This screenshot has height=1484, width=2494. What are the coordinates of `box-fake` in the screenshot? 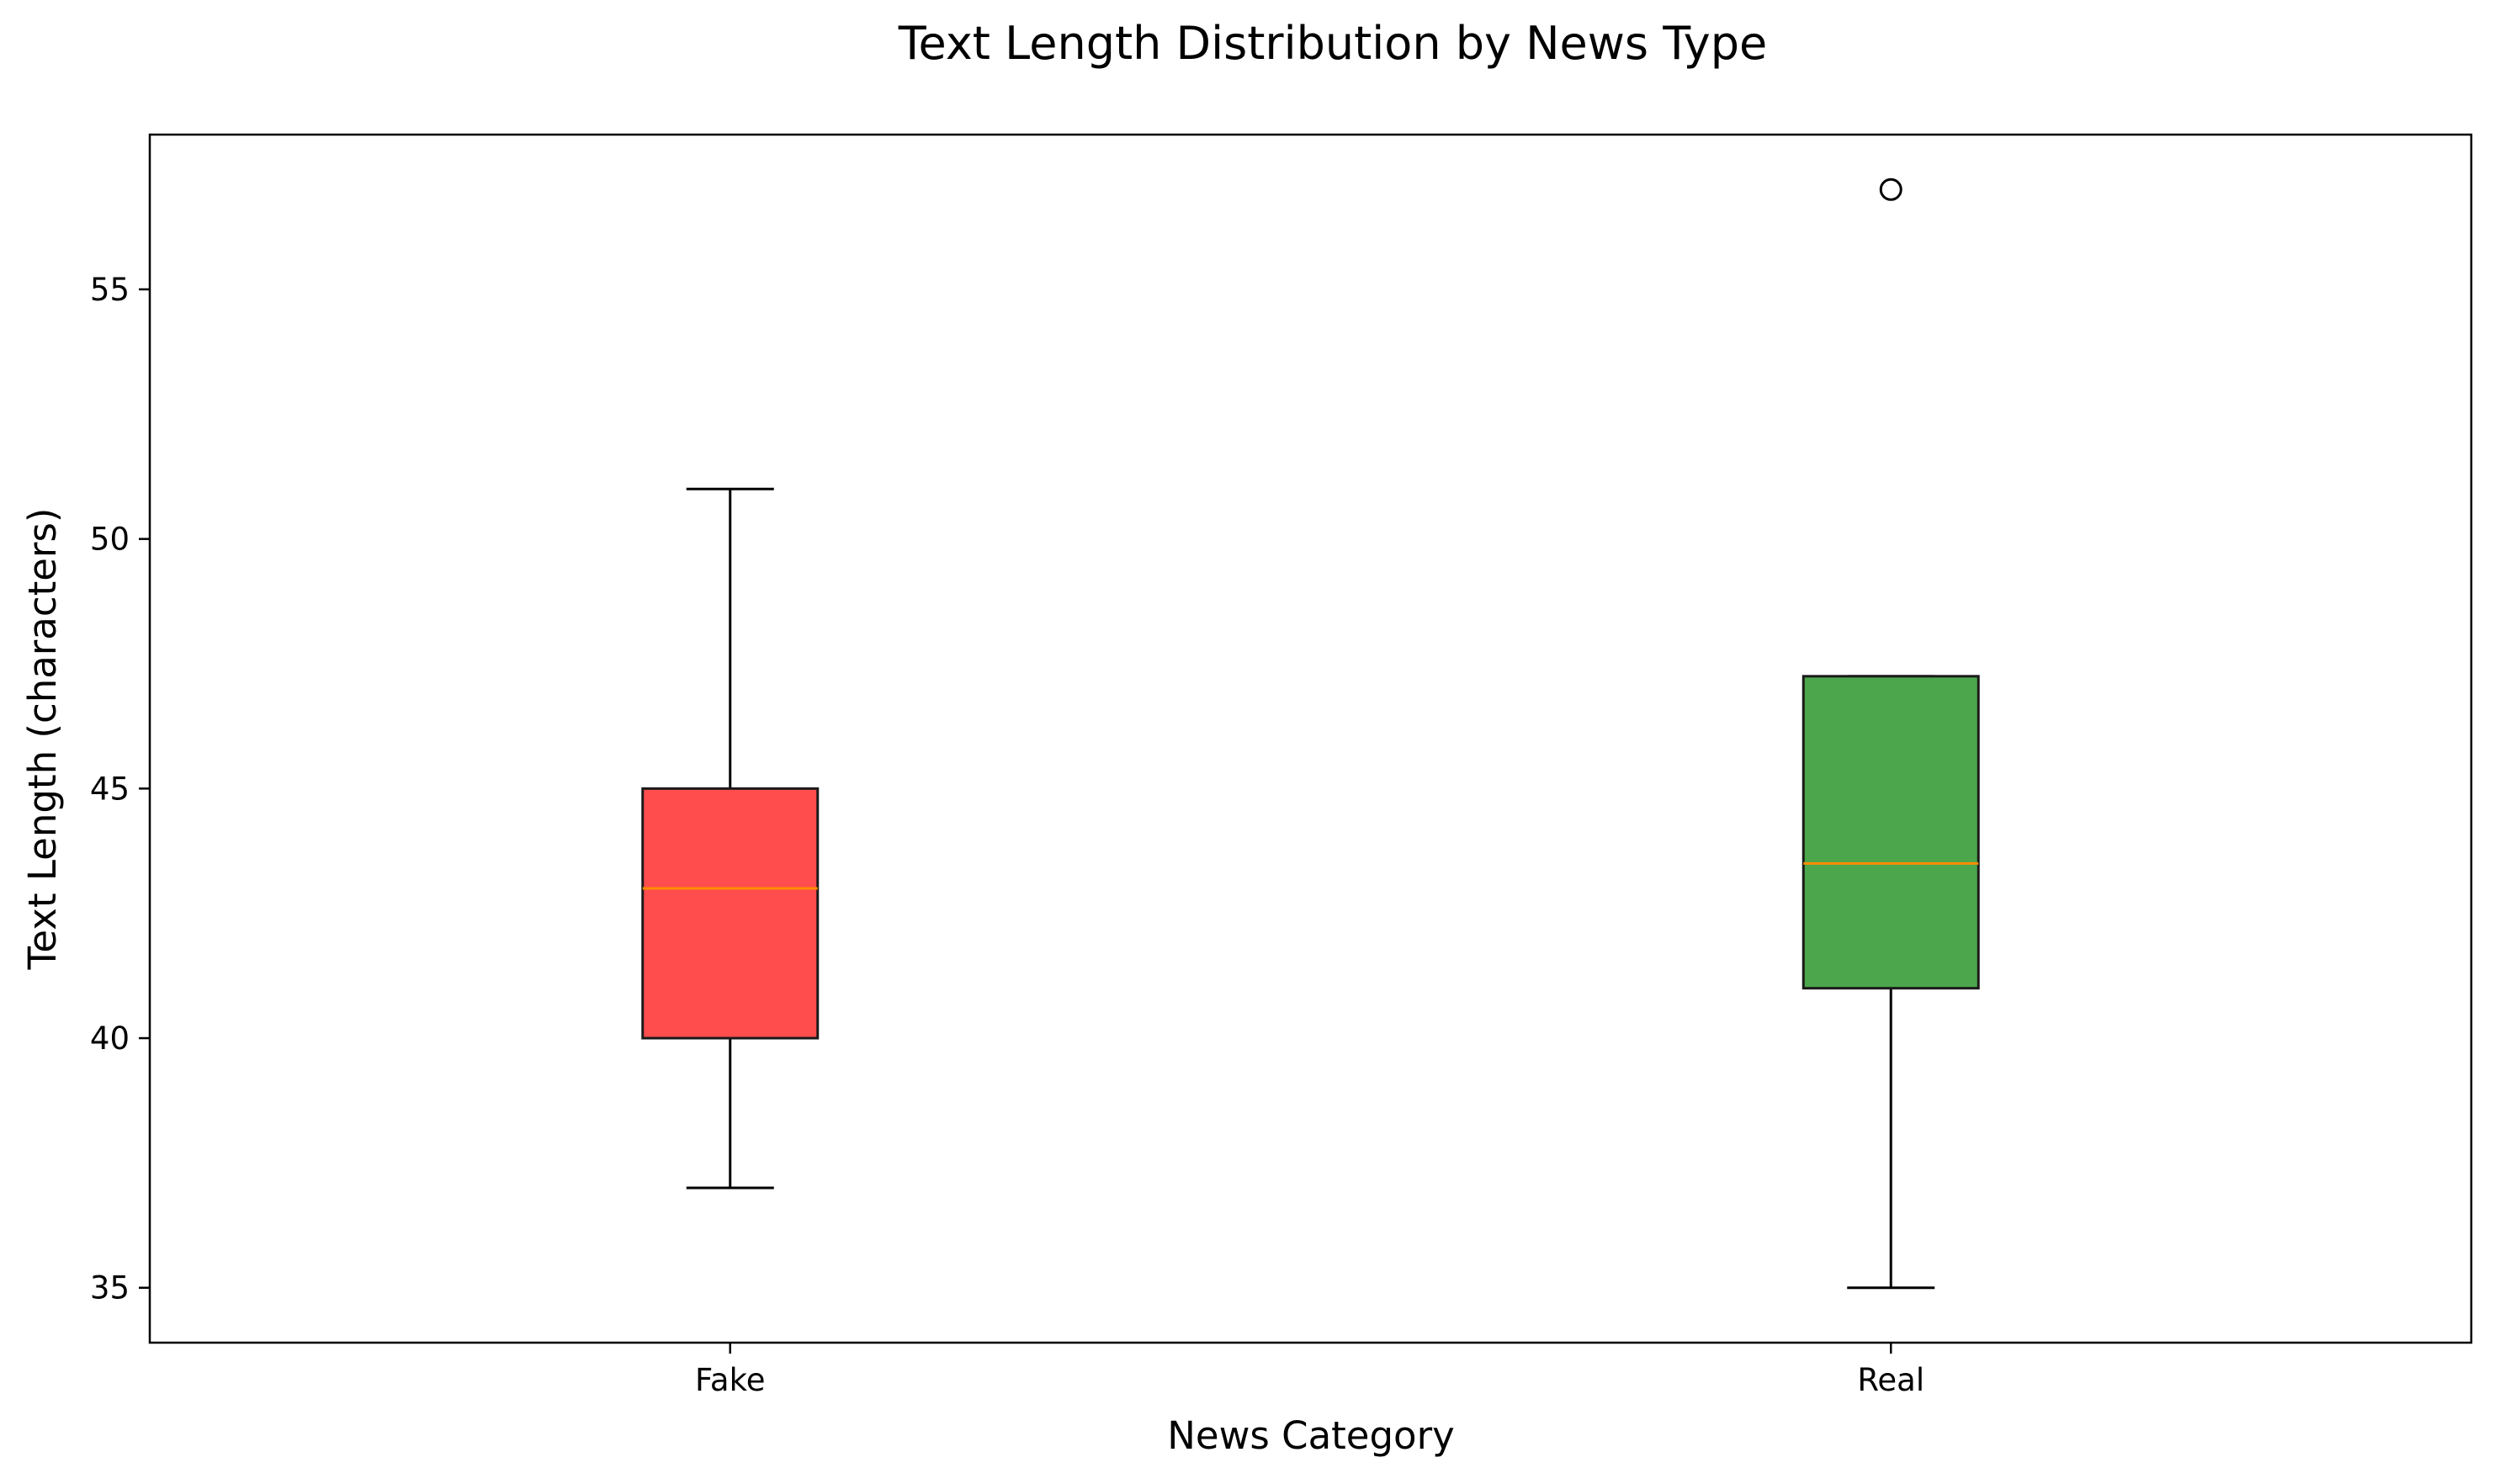 It's located at (730, 838).